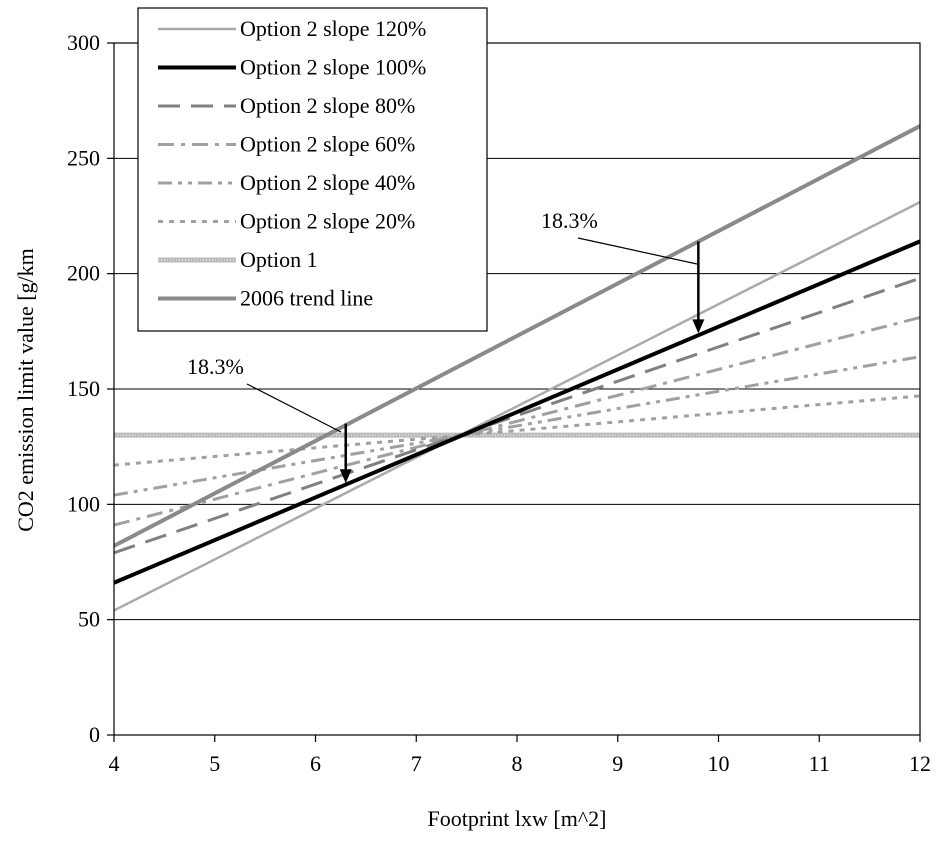 The width and height of the screenshot is (938, 851). I want to click on legend-label: Option 2 slope 60%, so click(327, 144).